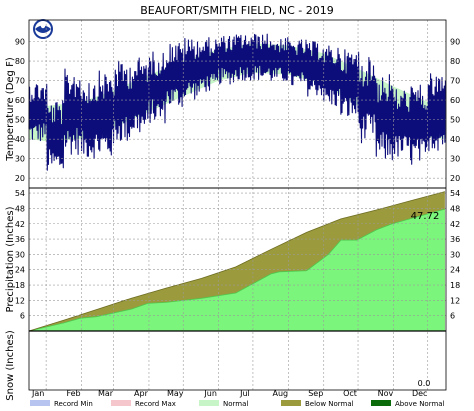  What do you see at coordinates (315, 393) in the screenshot?
I see `month-tick: Sep` at bounding box center [315, 393].